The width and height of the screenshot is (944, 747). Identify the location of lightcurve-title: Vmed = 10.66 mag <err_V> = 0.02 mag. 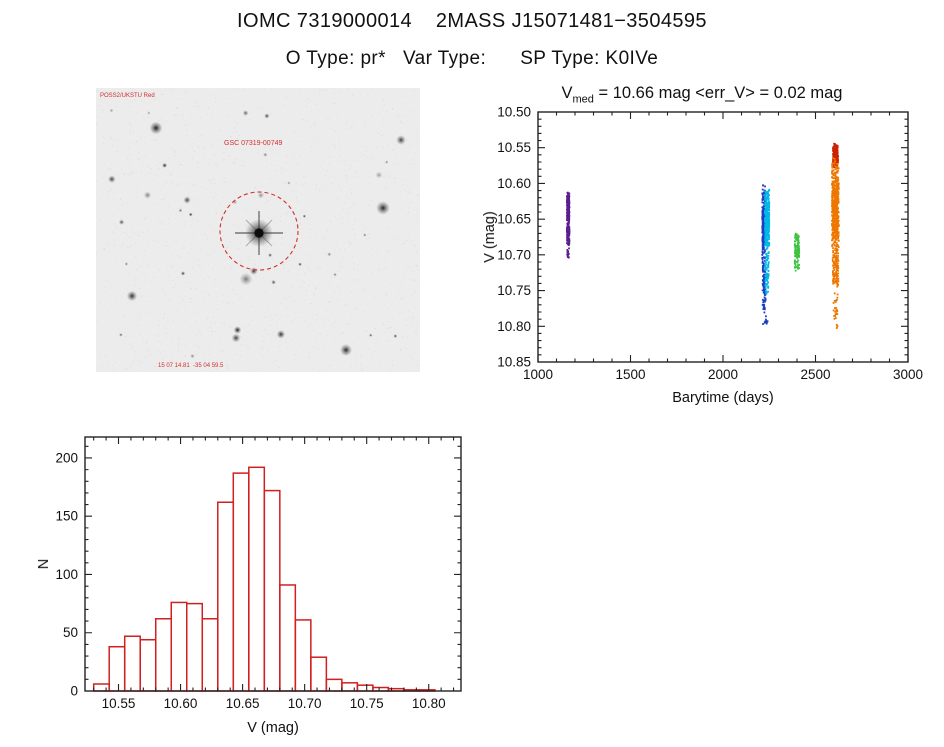
(702, 94).